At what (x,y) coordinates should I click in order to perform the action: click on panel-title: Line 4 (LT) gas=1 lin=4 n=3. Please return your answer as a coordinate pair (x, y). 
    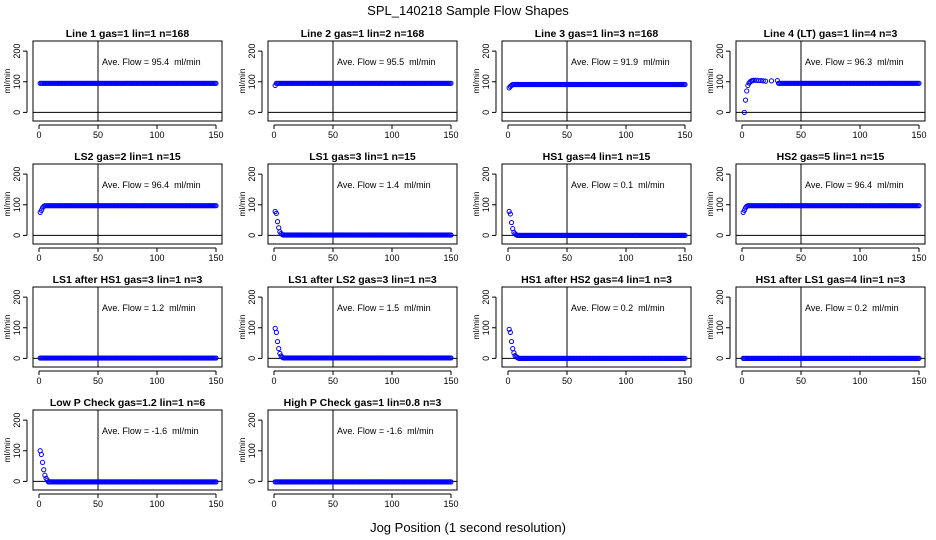
    Looking at the image, I should click on (831, 34).